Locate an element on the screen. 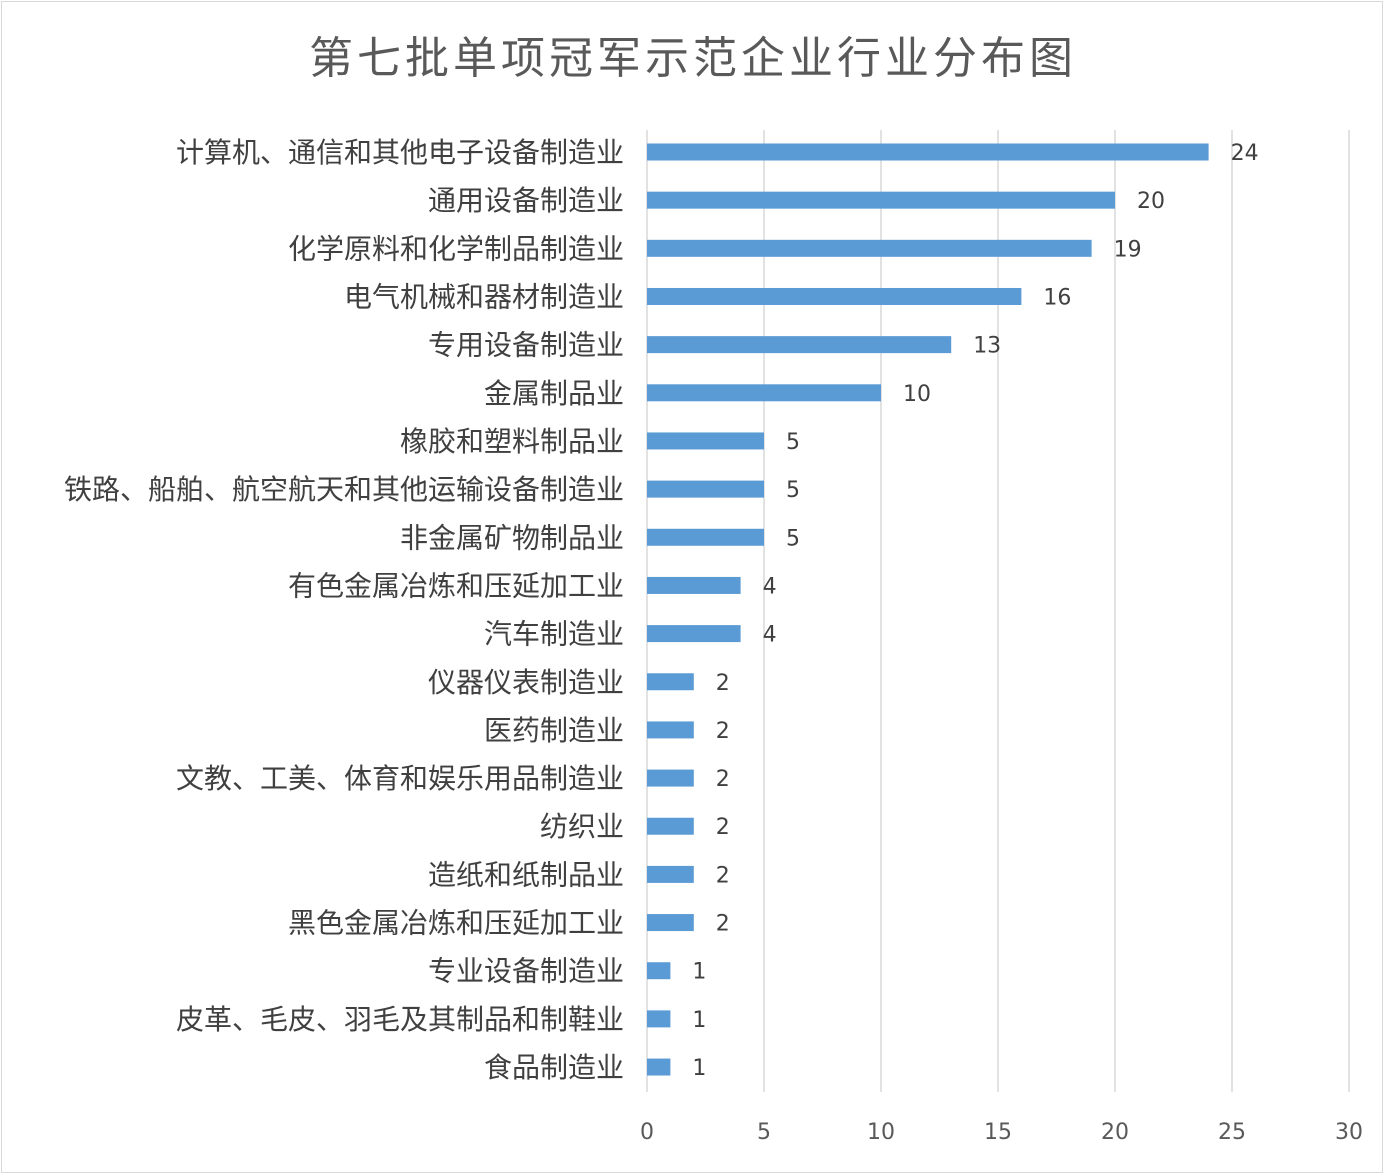  x-tick-label: 5 is located at coordinates (764, 1132).